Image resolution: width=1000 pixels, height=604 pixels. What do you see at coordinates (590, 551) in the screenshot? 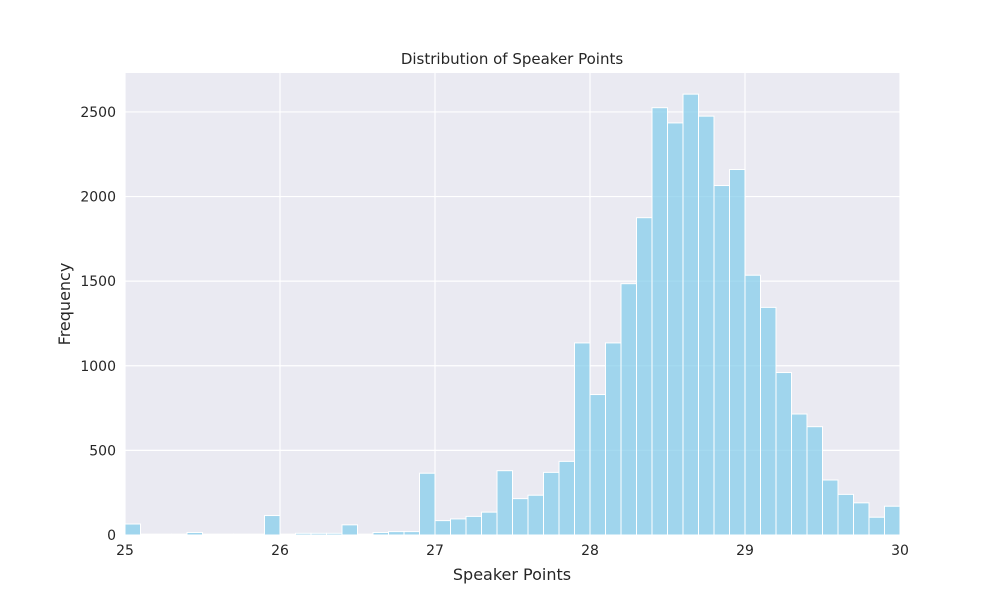
I see `x-tick-label: 28` at bounding box center [590, 551].